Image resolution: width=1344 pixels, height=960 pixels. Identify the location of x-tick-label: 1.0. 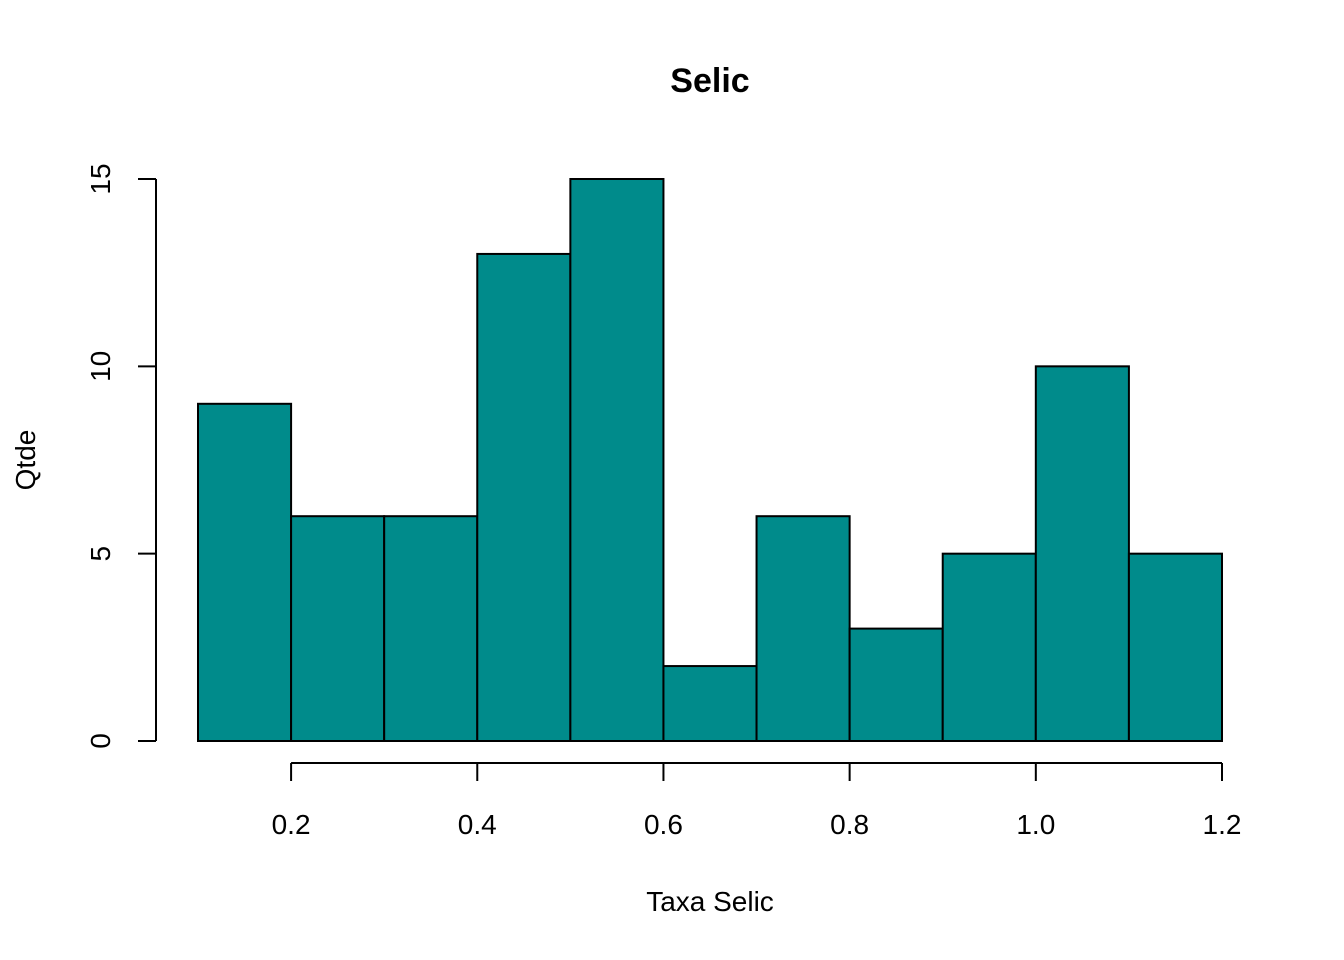
(1035, 824).